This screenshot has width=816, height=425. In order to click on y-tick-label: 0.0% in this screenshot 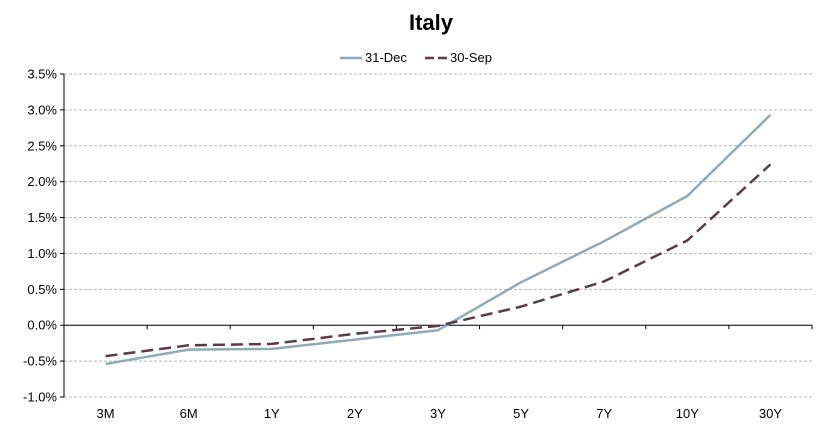, I will do `click(42, 325)`.